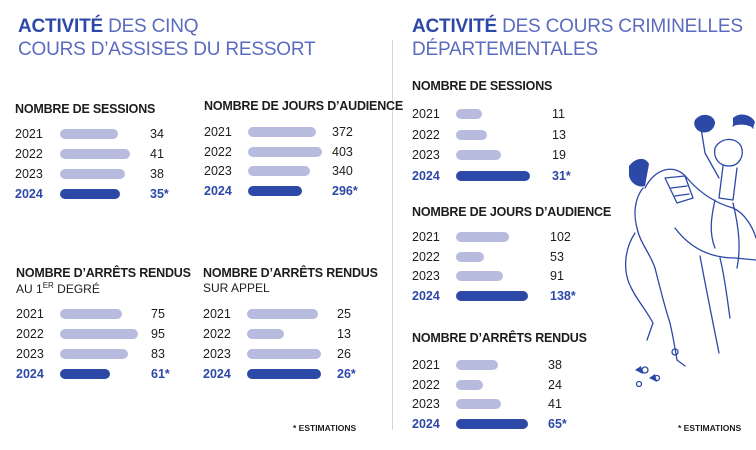 The height and width of the screenshot is (450, 756). What do you see at coordinates (690, 251) in the screenshot?
I see `knight-illustration` at bounding box center [690, 251].